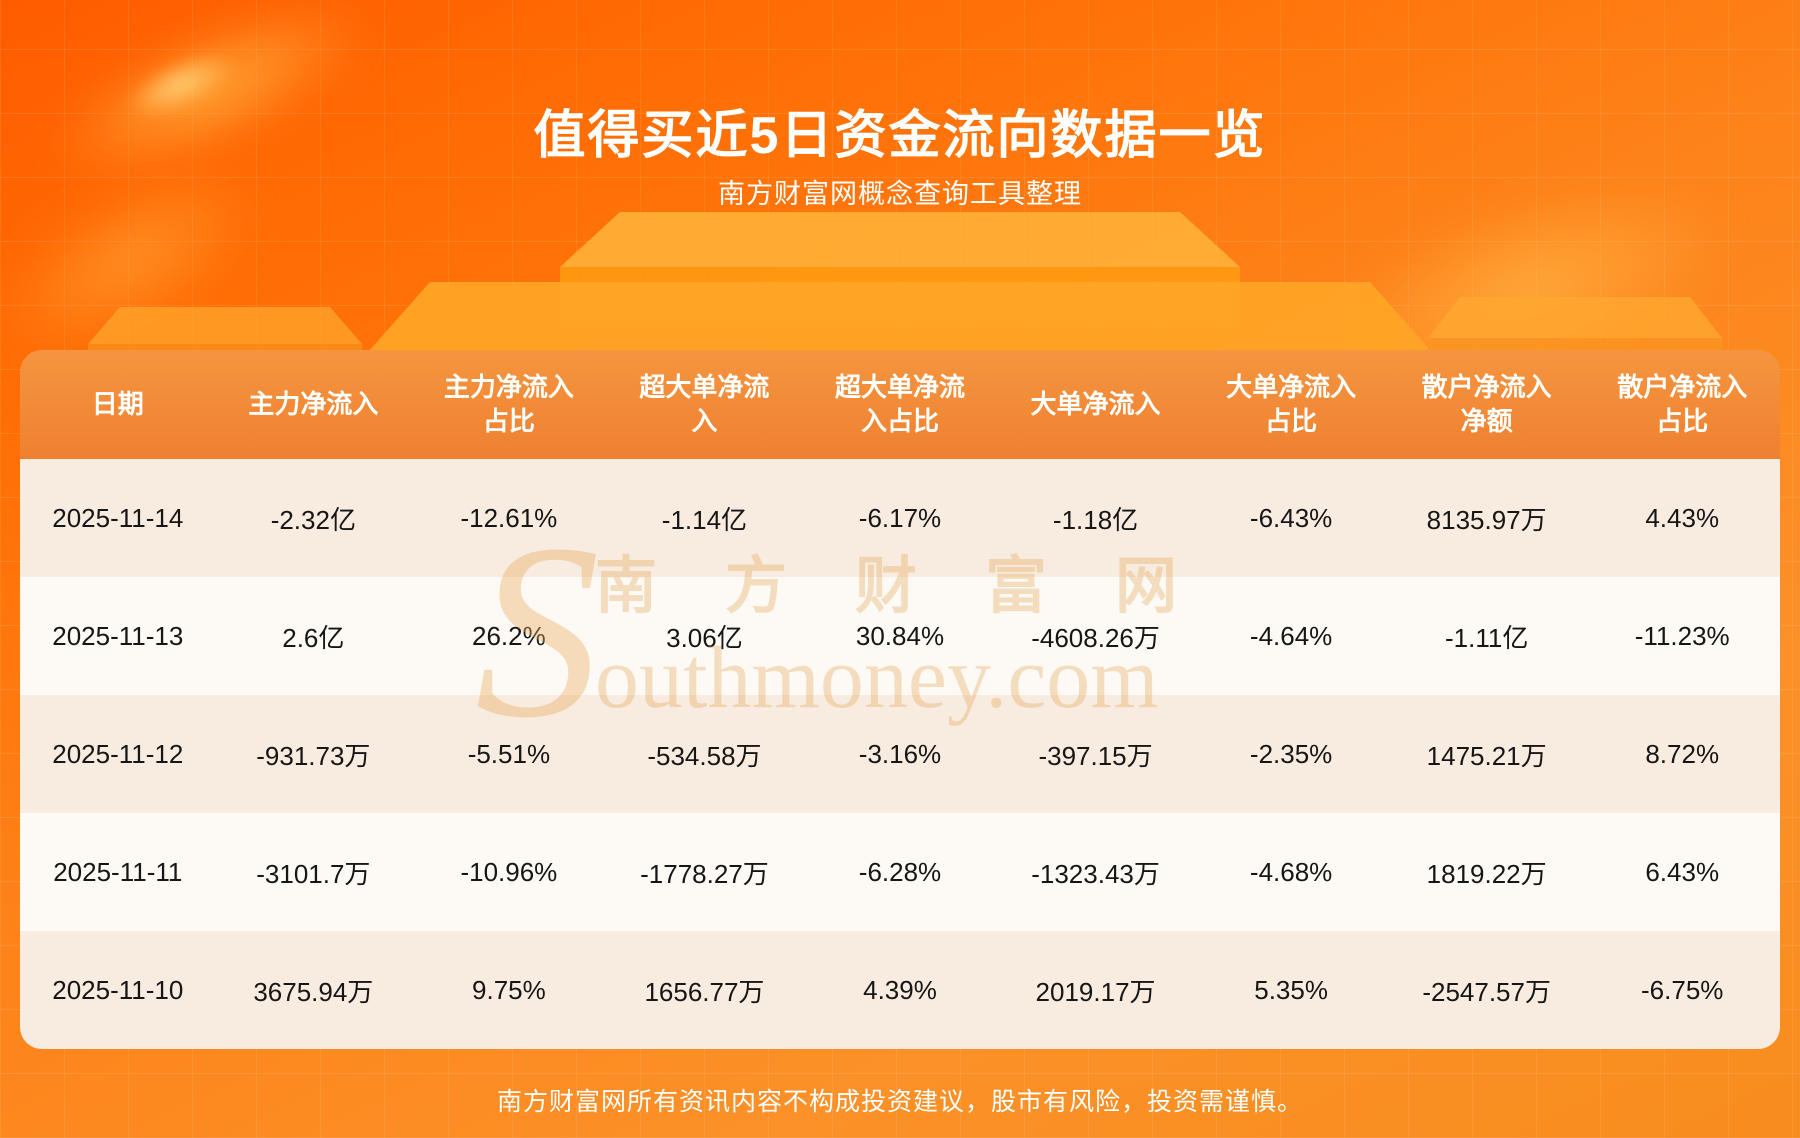 The image size is (1800, 1138). What do you see at coordinates (704, 403) in the screenshot?
I see `column-header: 超大单净流入` at bounding box center [704, 403].